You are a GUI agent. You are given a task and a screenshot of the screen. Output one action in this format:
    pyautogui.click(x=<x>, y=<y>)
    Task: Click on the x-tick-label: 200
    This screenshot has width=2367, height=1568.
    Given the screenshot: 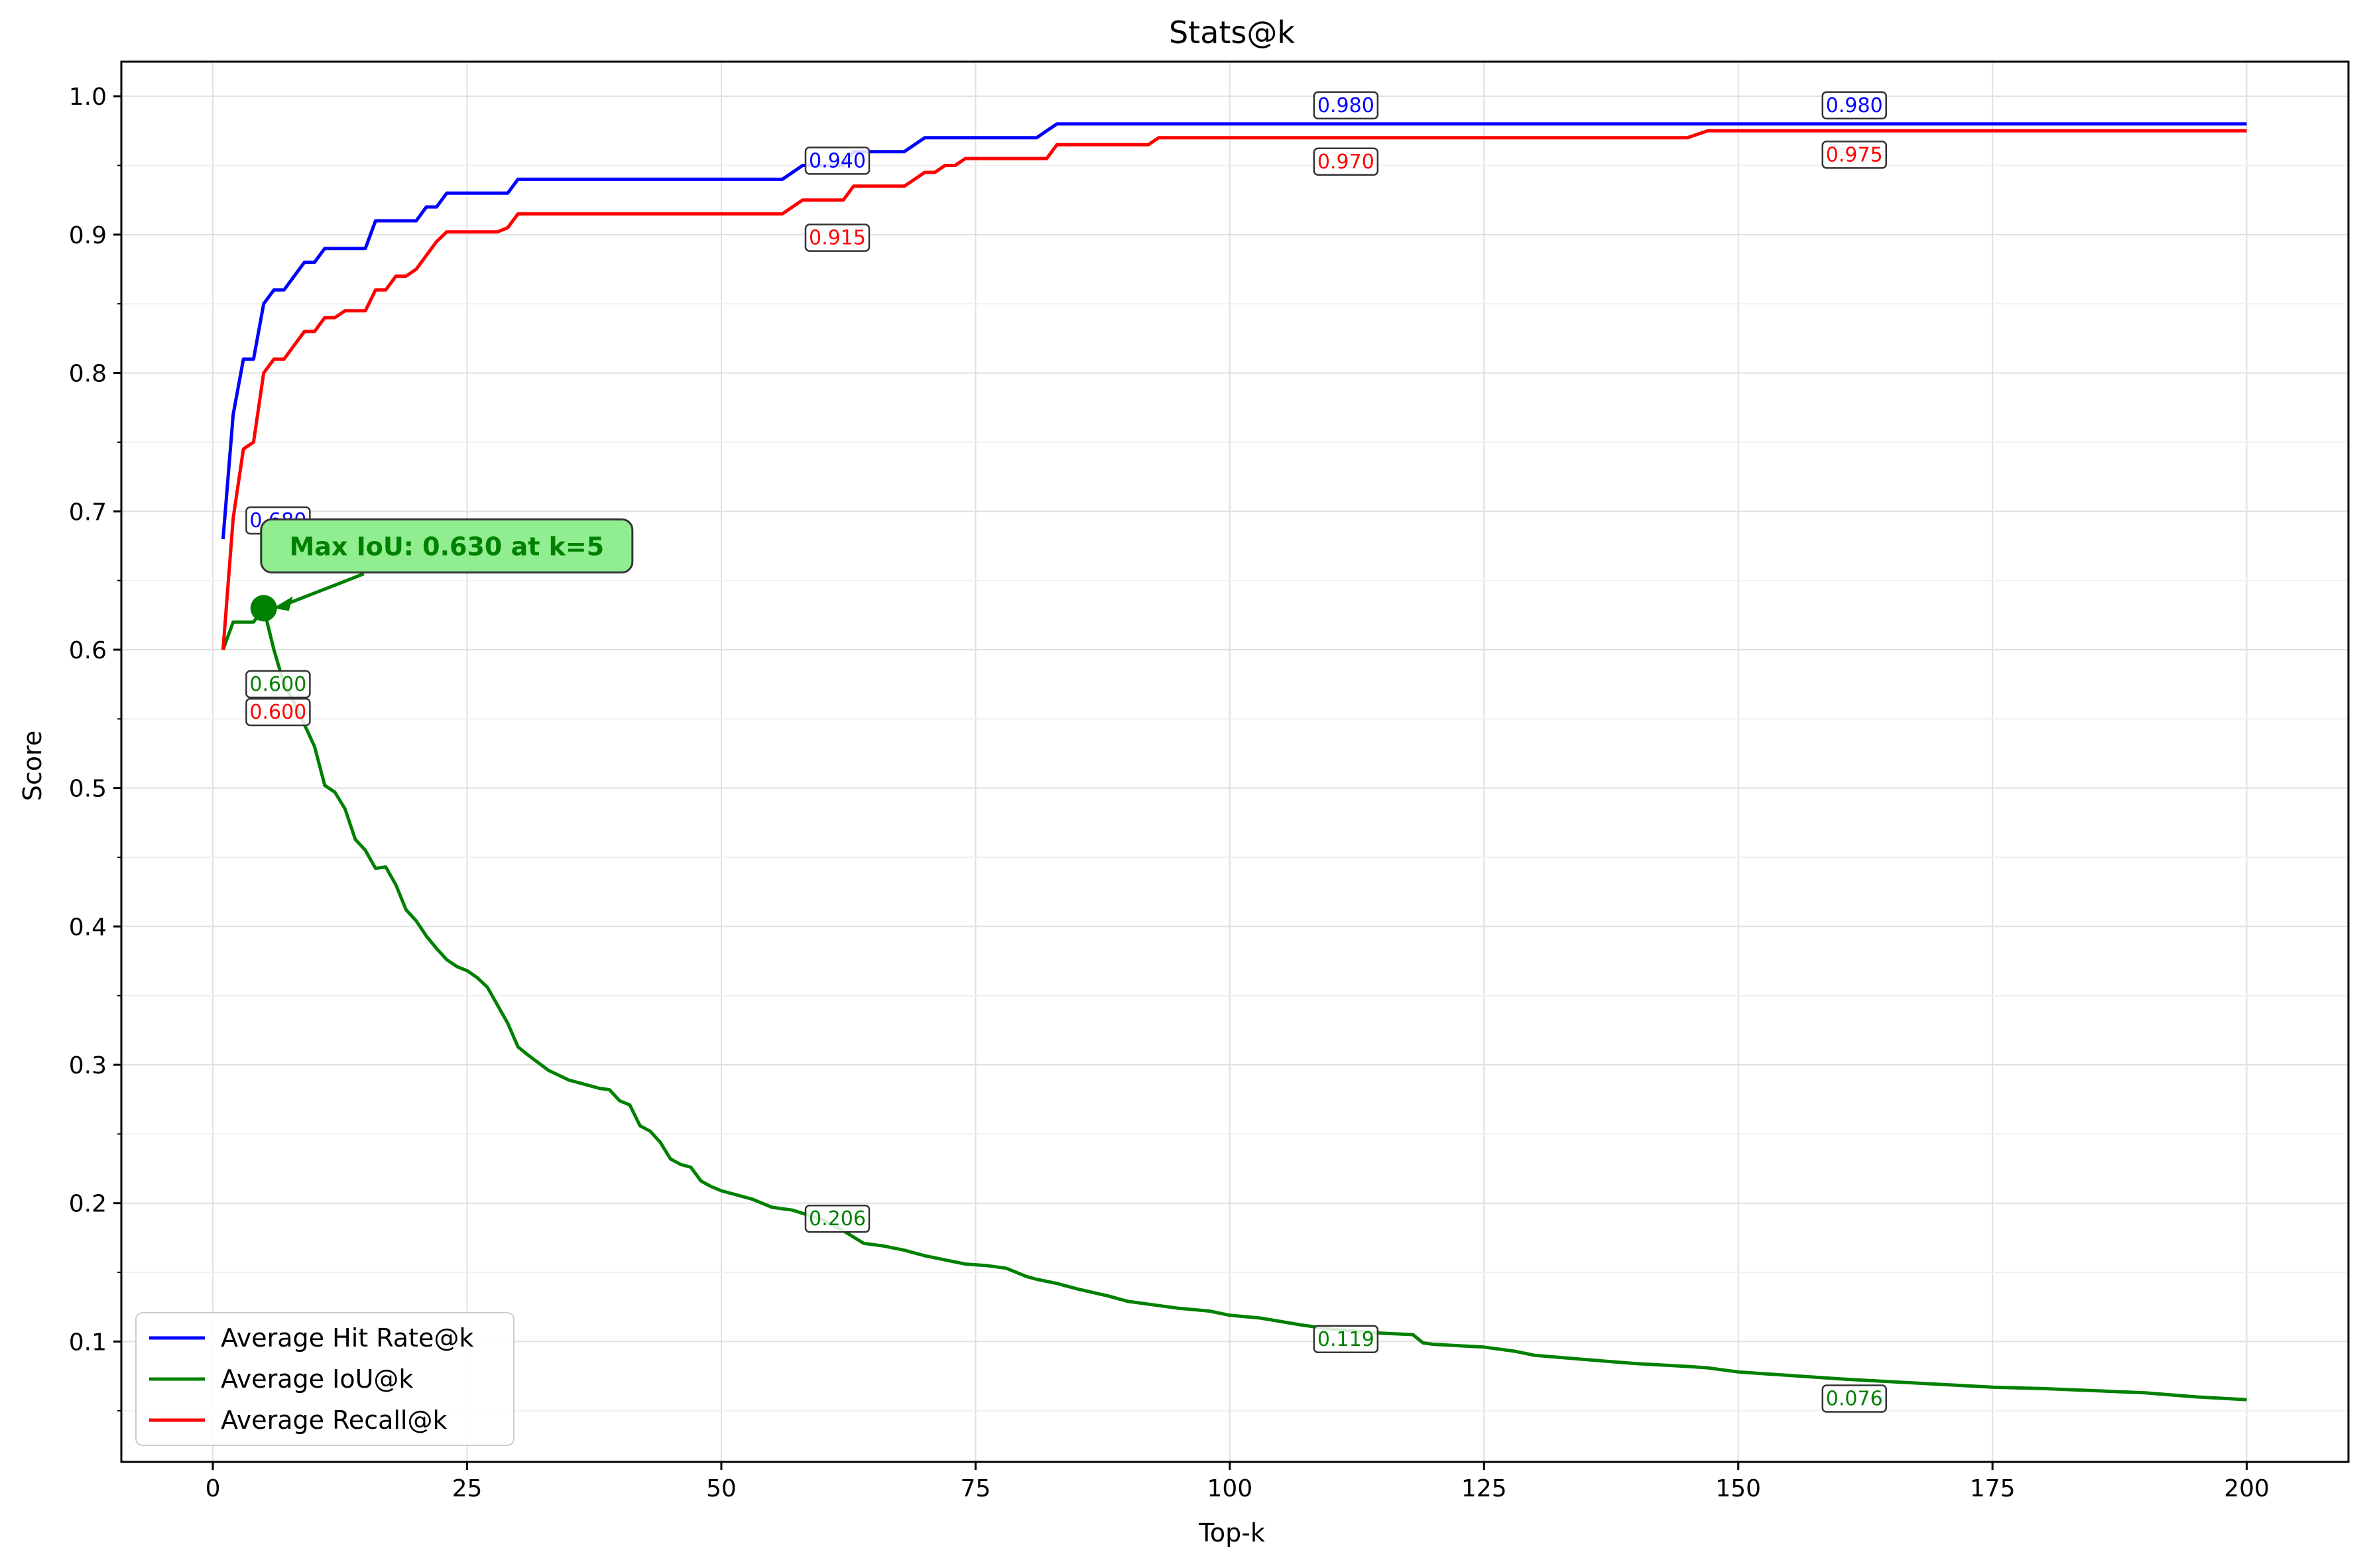 What is the action you would take?
    pyautogui.click(x=2247, y=1488)
    